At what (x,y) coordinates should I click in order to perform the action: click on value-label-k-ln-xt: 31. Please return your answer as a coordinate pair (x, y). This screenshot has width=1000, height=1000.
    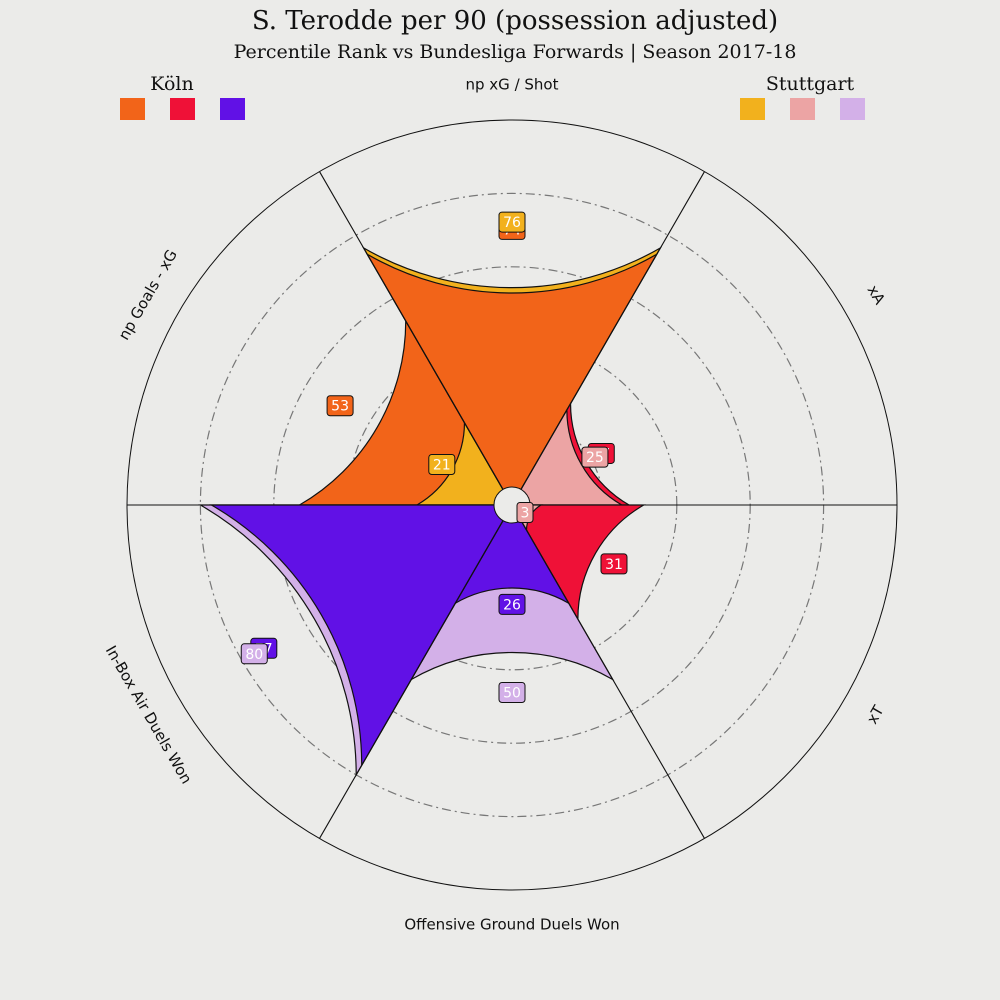
    Looking at the image, I should click on (614, 565).